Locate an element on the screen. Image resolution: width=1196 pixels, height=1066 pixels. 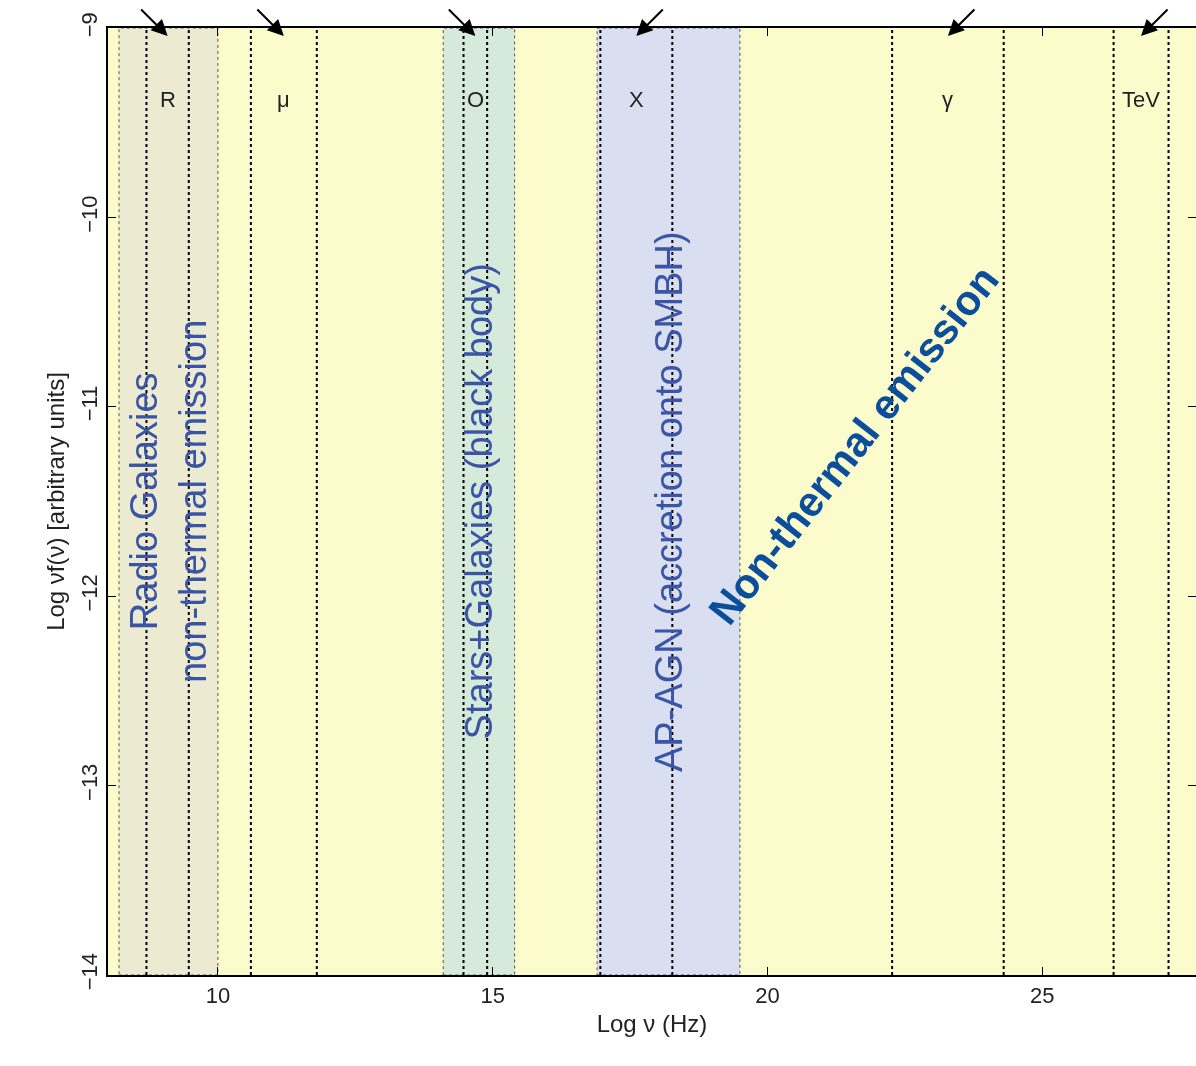
y-tick-label: −14 is located at coordinates (90, 972).